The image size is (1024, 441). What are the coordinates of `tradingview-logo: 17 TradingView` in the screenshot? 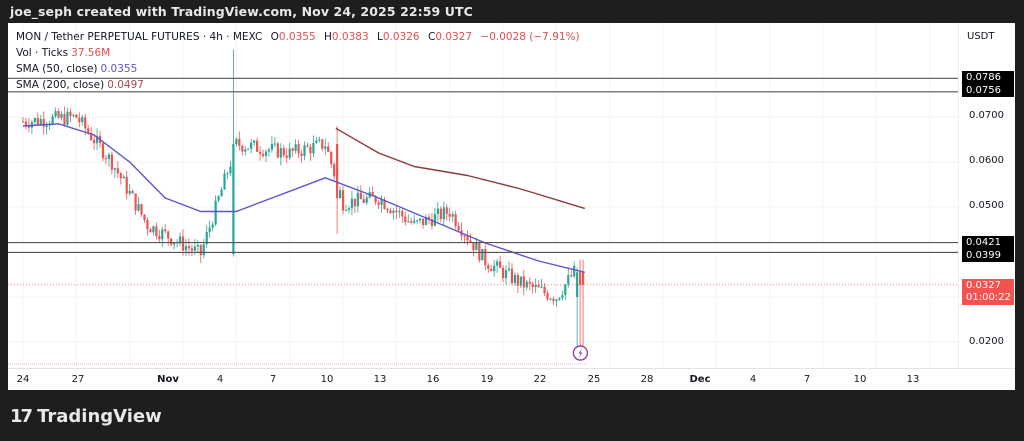 It's located at (86, 416).